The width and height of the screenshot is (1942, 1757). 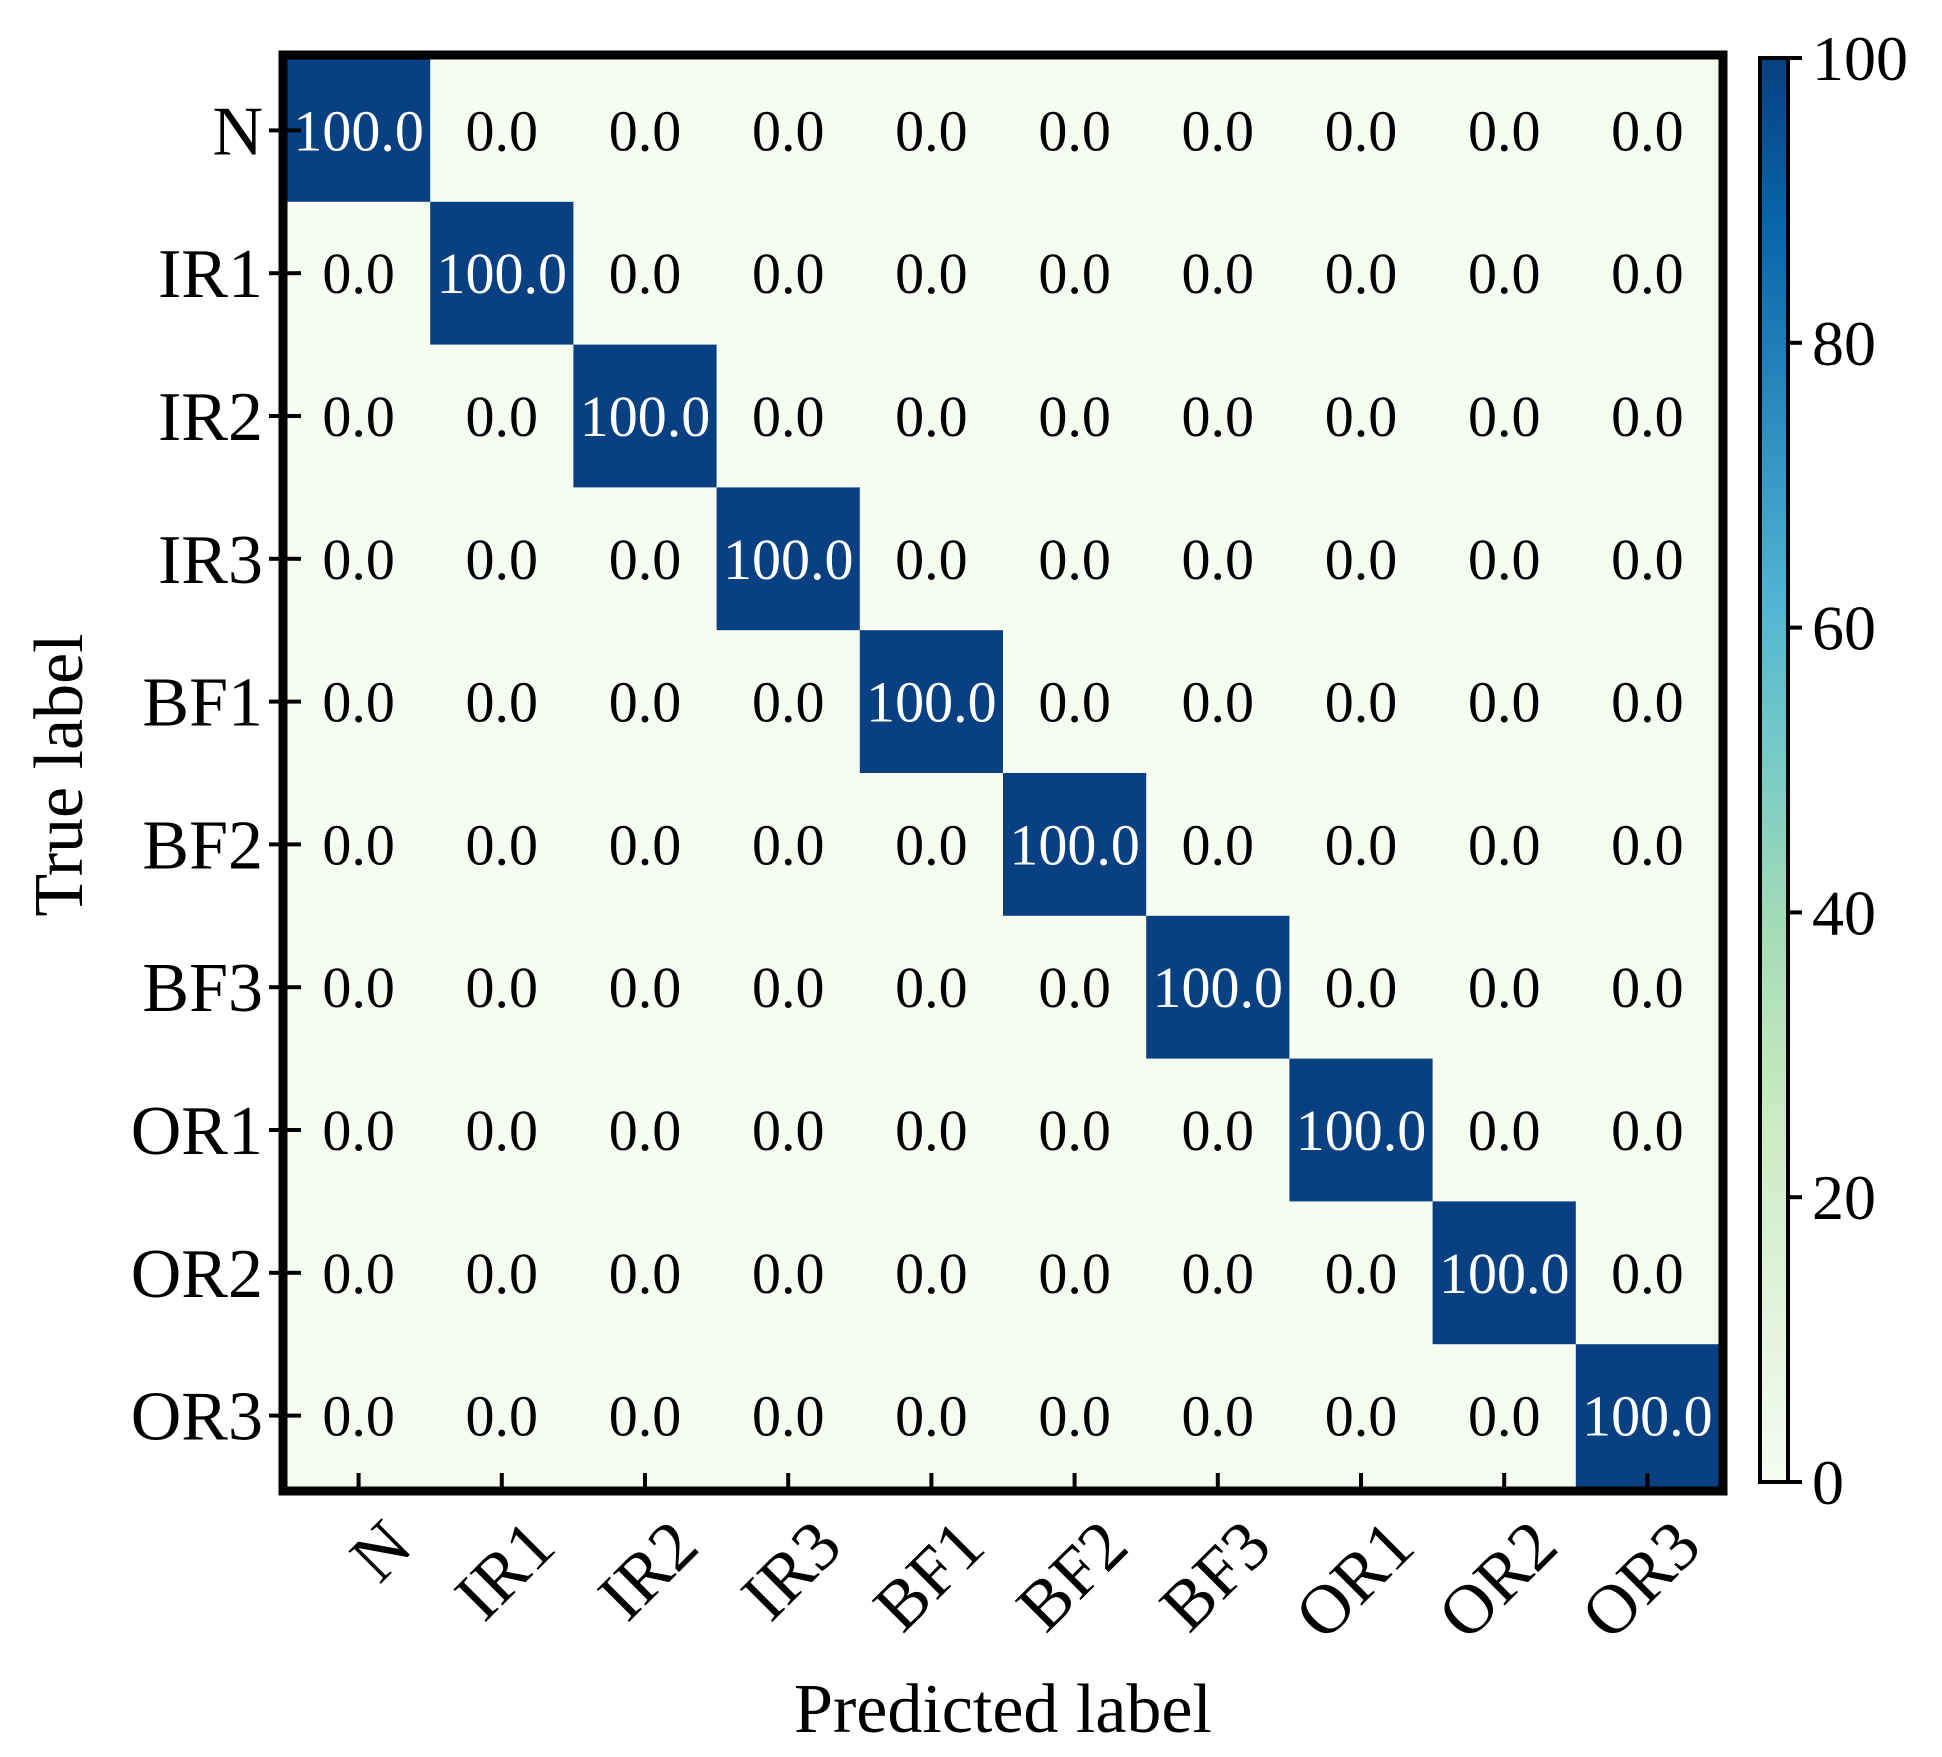 I want to click on x-tick-label: OR3, so click(x=1641, y=1580).